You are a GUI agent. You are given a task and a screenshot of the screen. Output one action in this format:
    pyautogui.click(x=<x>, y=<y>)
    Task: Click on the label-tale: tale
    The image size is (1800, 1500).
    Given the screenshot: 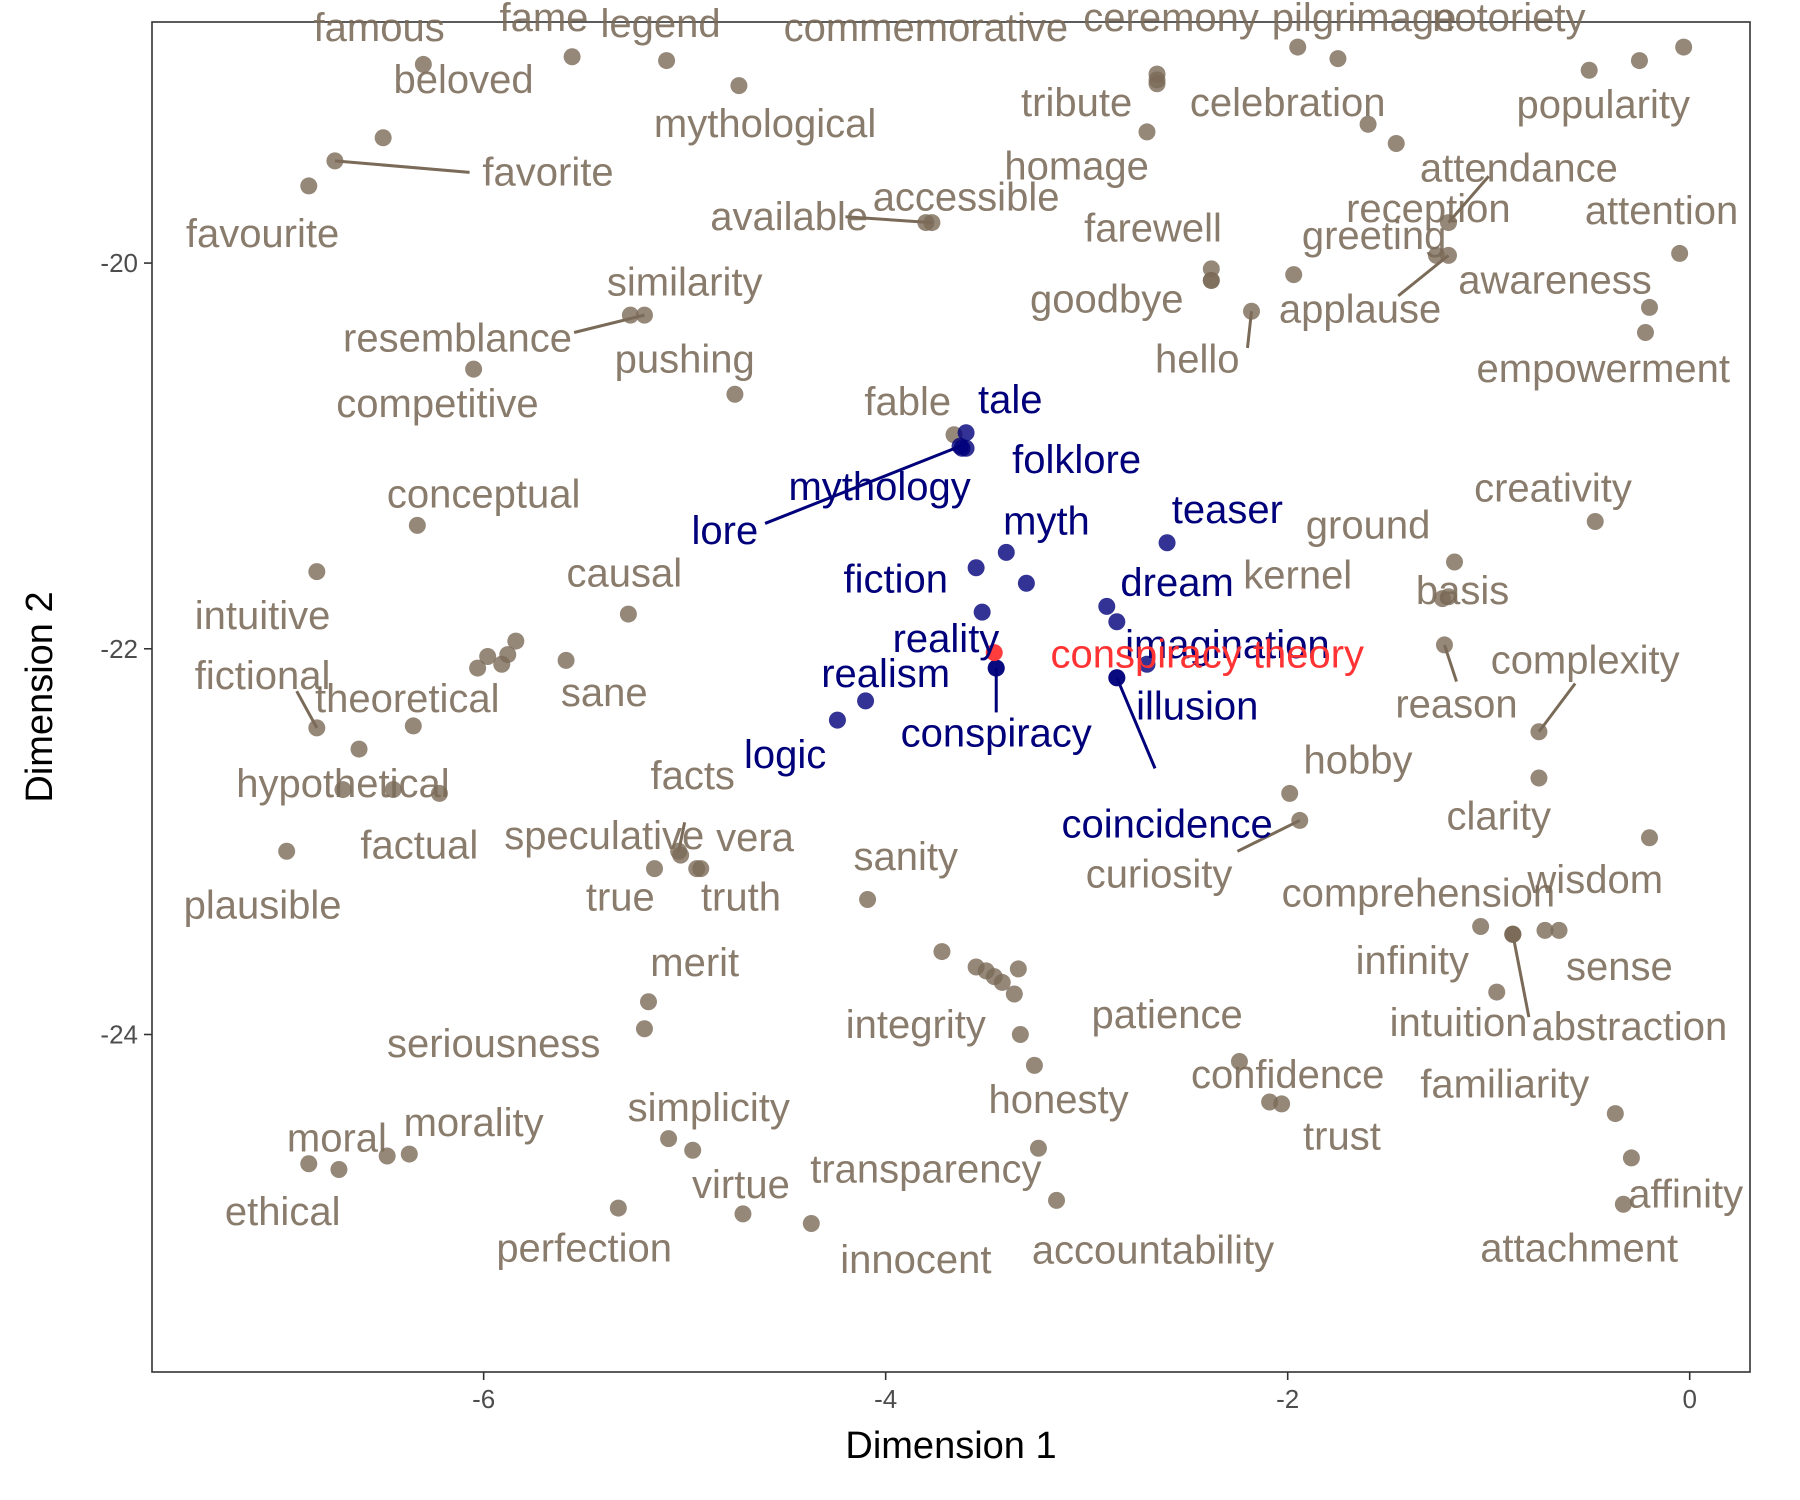 What is the action you would take?
    pyautogui.click(x=1010, y=400)
    